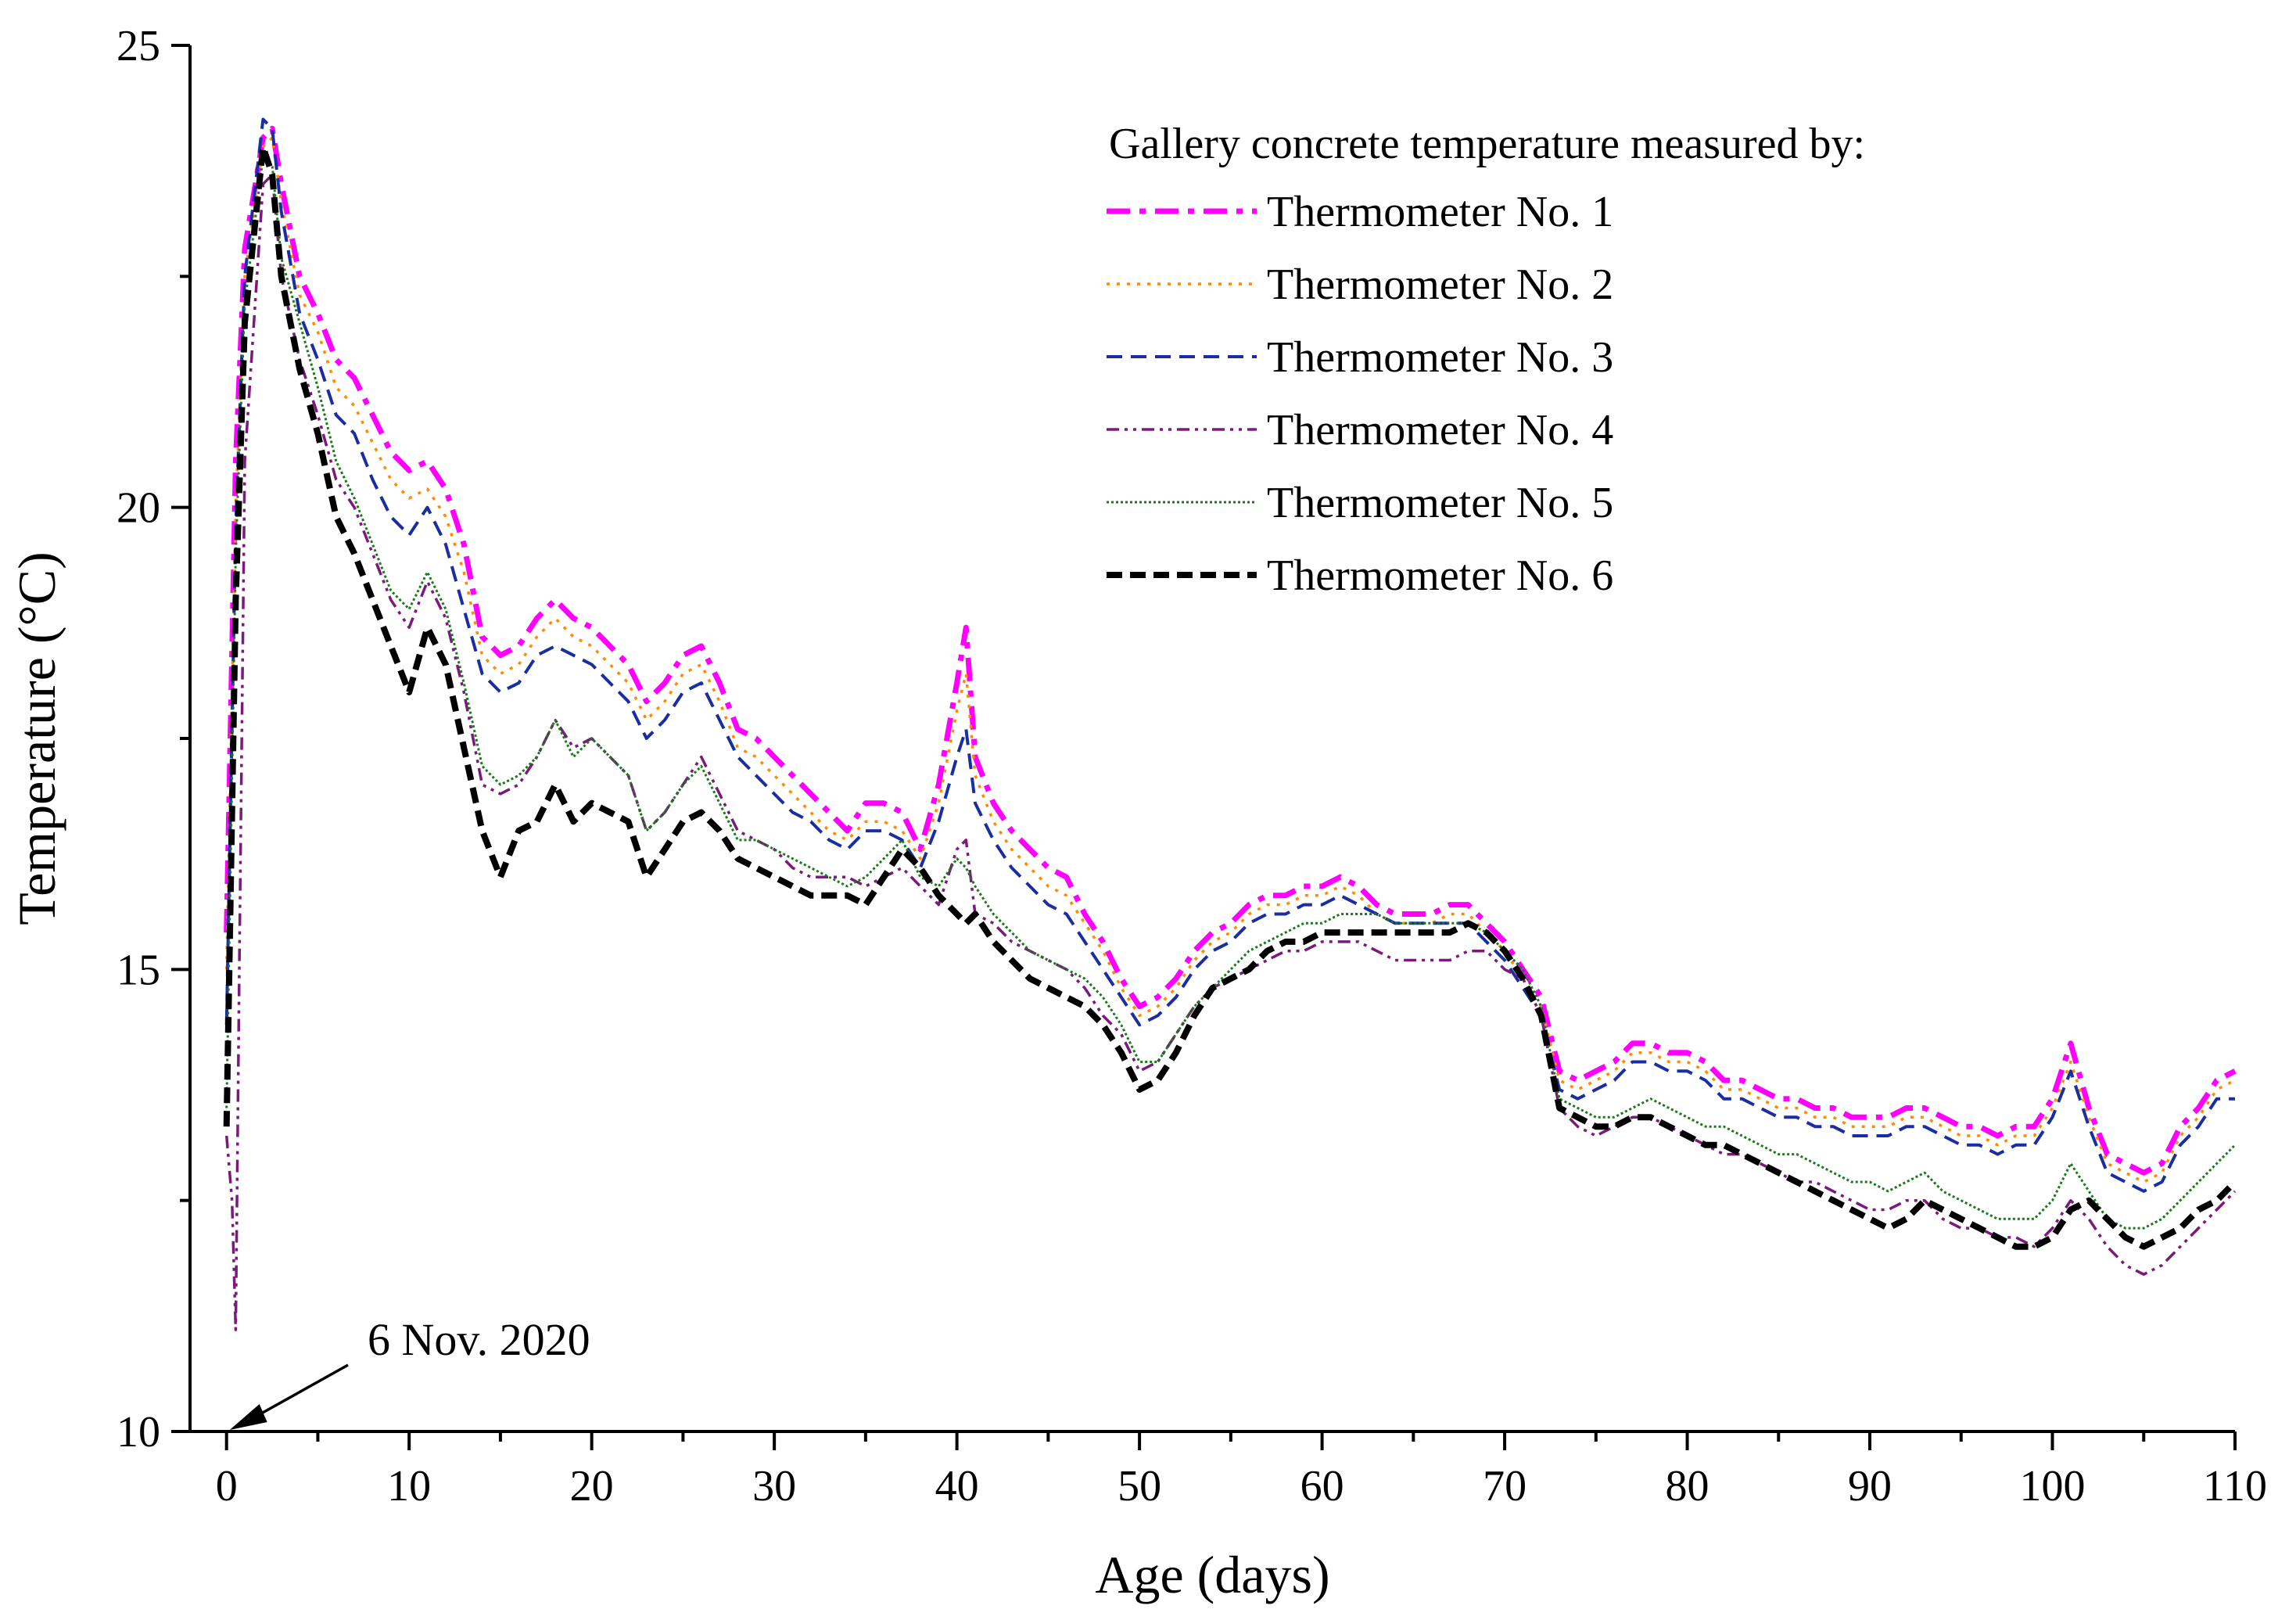 This screenshot has width=2296, height=1620. Describe the element at coordinates (1687, 1486) in the screenshot. I see `x-tick-label: 80` at that location.